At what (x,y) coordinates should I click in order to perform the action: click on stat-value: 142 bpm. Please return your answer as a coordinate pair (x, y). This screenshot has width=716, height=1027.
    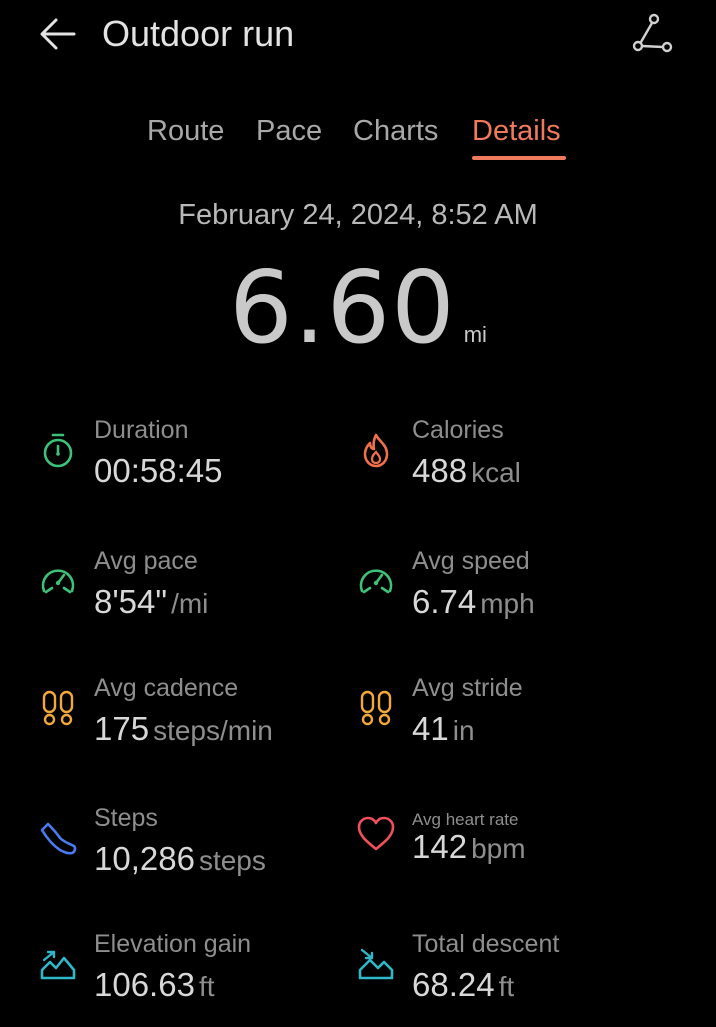
    Looking at the image, I should click on (469, 848).